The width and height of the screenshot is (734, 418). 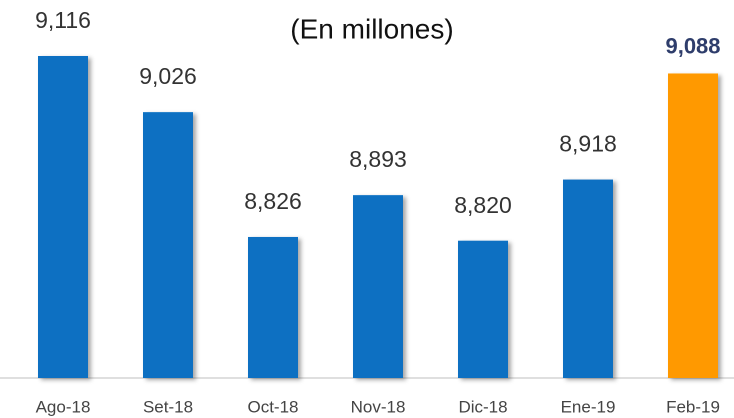 I want to click on x-tick-label: Feb-19, so click(x=693, y=406).